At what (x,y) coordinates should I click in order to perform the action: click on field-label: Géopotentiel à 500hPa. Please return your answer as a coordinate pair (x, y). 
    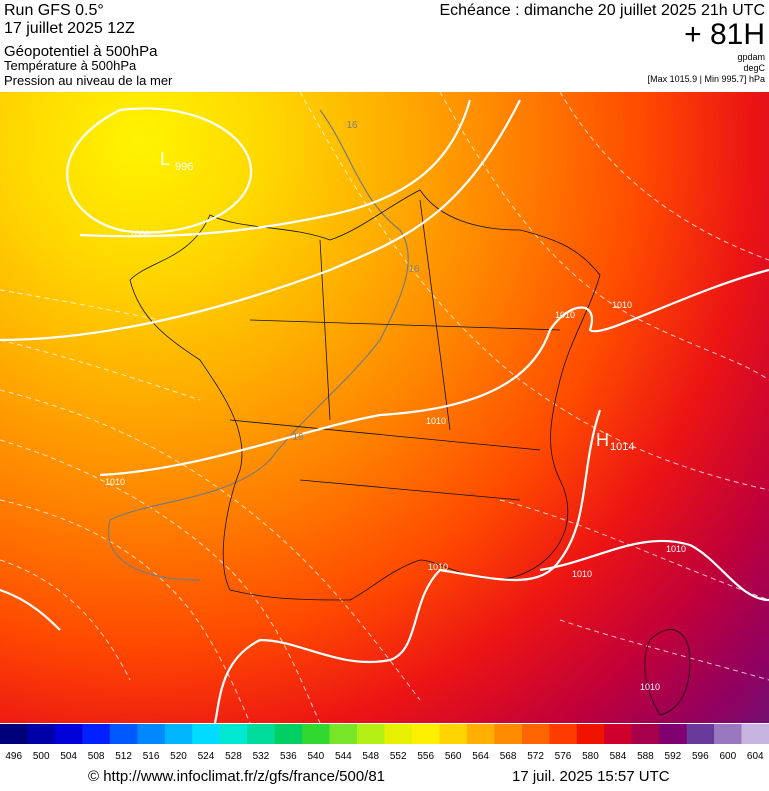
    Looking at the image, I should click on (81, 51).